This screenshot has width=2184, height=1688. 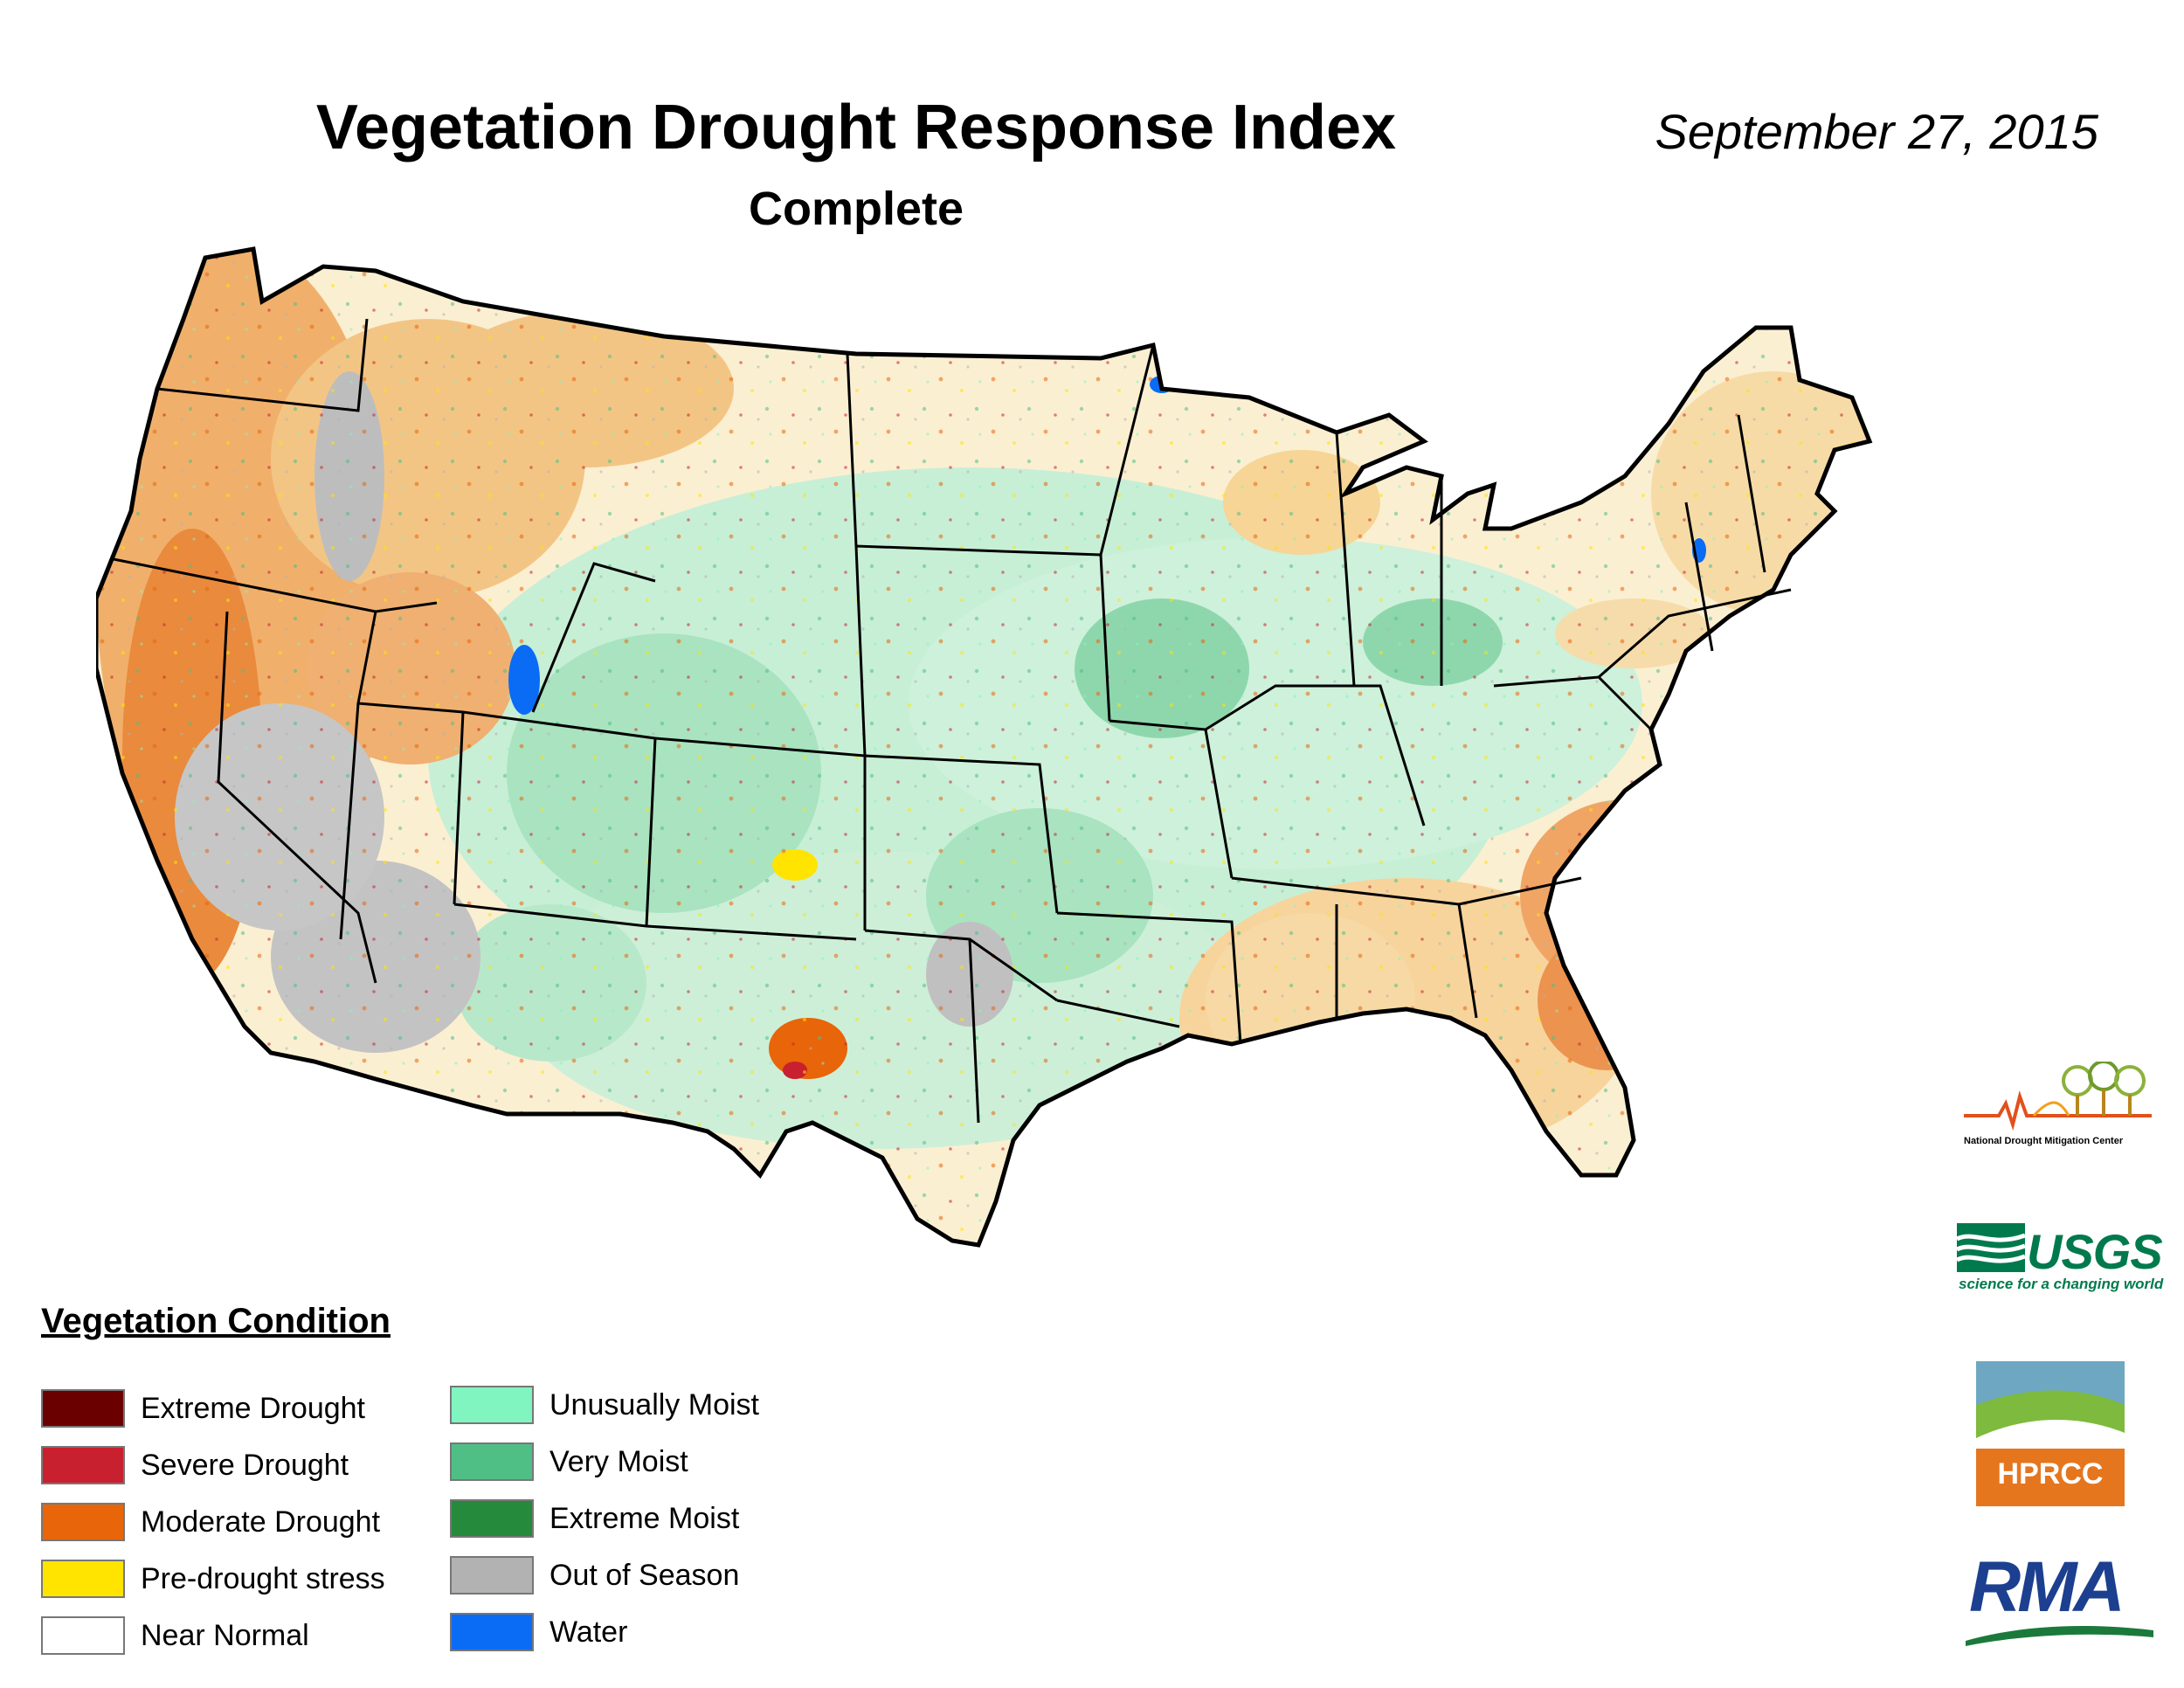 What do you see at coordinates (538, 1632) in the screenshot?
I see `legend-item-water: Water` at bounding box center [538, 1632].